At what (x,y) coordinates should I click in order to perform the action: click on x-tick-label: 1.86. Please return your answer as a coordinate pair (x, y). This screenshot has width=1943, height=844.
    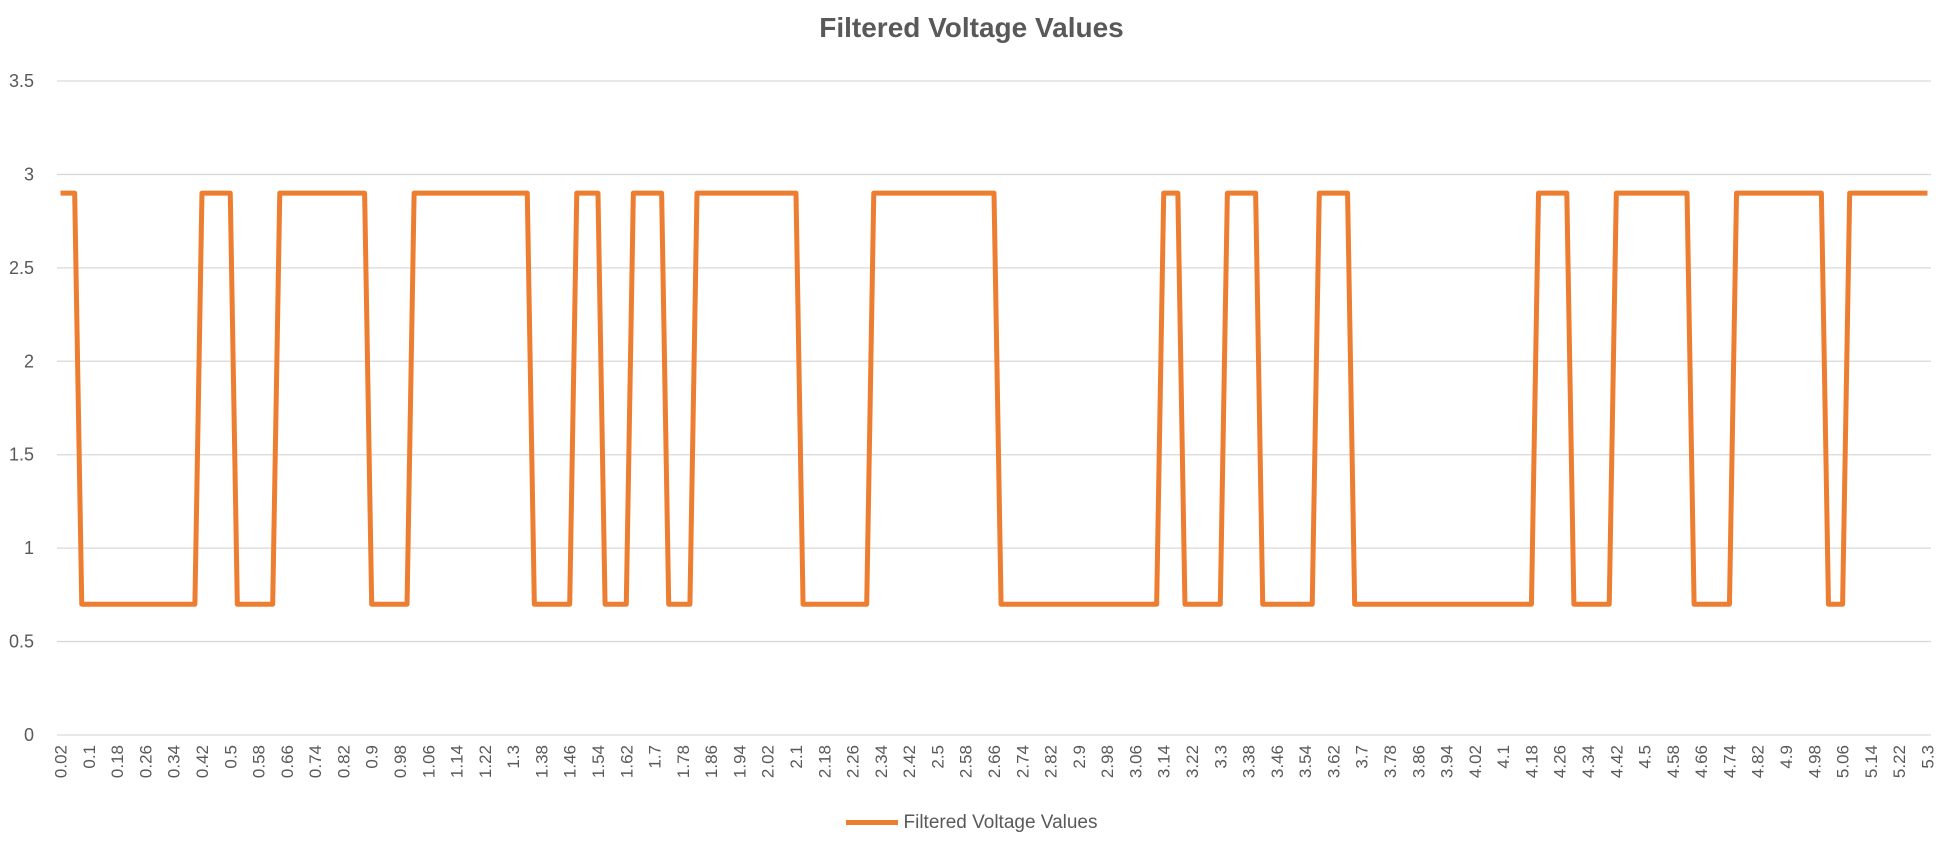
    Looking at the image, I should click on (711, 761).